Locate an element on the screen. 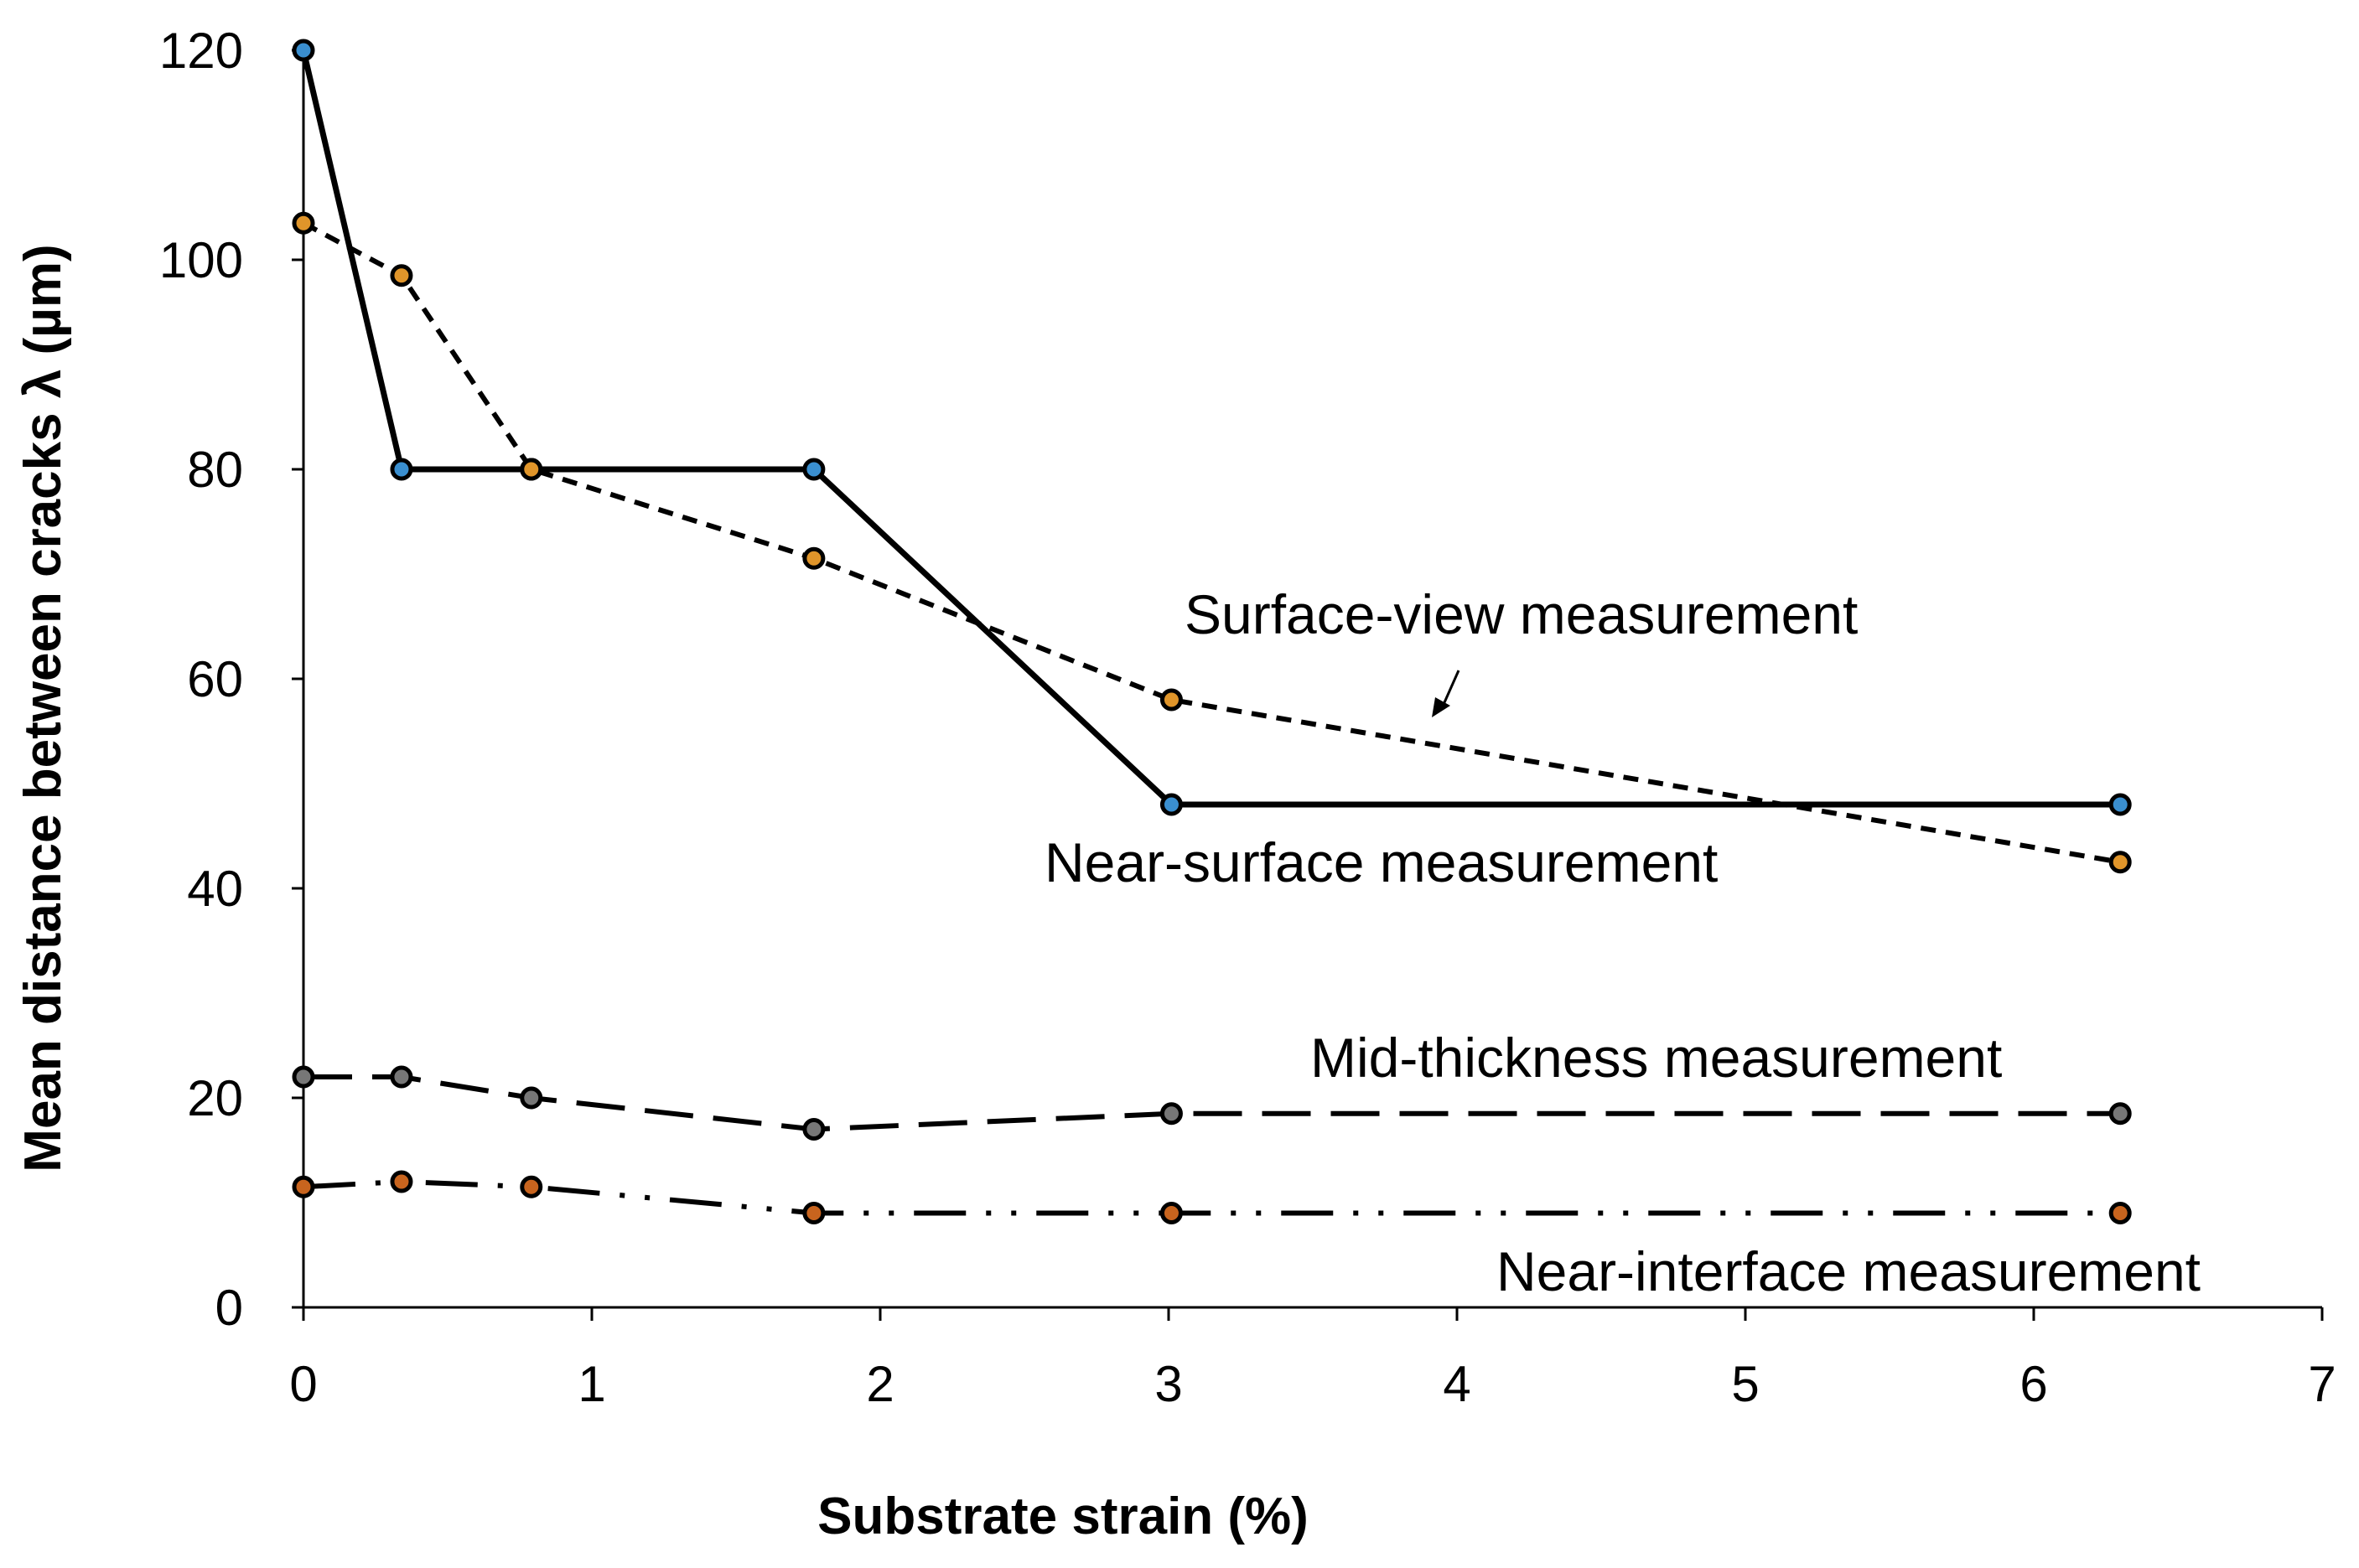 This screenshot has width=2359, height=1568. y-axis-title: Mean distance between cracks λ (µm) is located at coordinates (43, 708).